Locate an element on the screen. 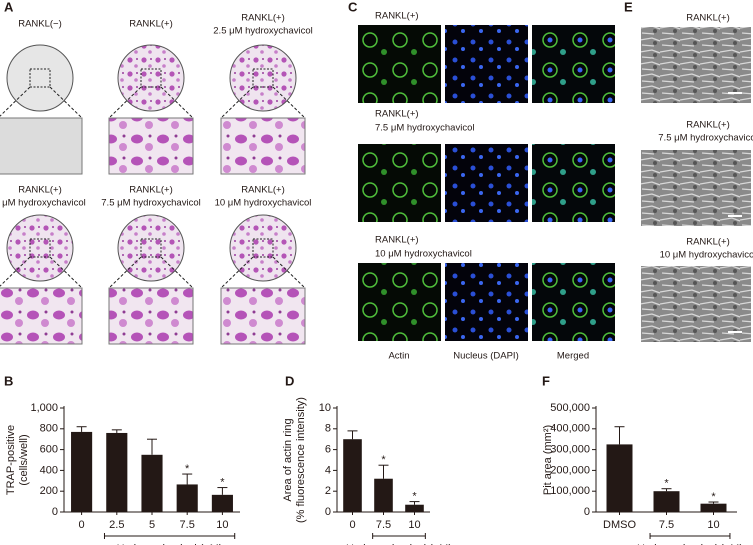 The height and width of the screenshot is (545, 753). column-label: Actin is located at coordinates (398, 356).